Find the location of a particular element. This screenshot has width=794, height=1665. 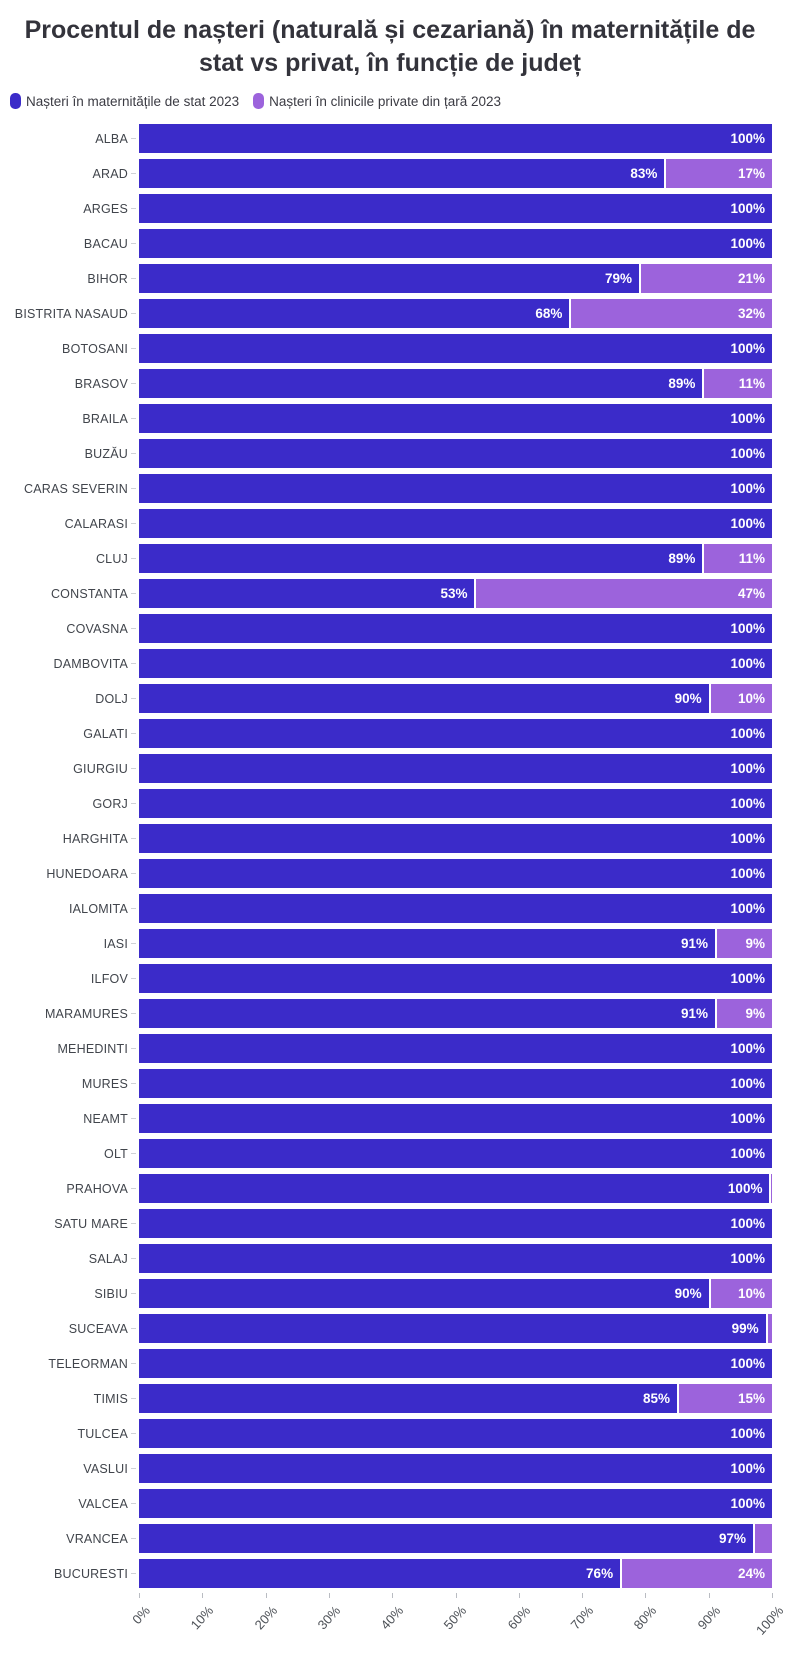

chart-row: IASI 91% 9% is located at coordinates (390, 943).